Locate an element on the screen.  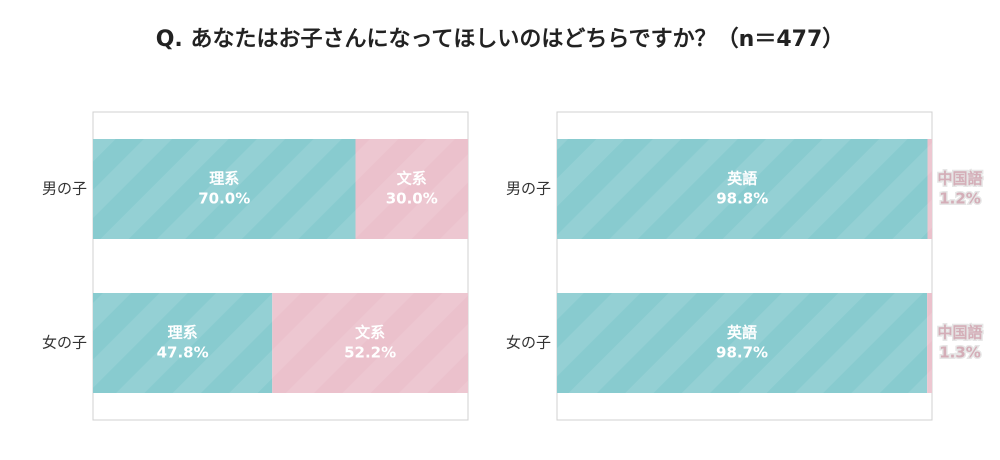
chart-title: Q. あなたはお子さんになってほしいのはどちらですか？（n＝477） is located at coordinates (500, 39).